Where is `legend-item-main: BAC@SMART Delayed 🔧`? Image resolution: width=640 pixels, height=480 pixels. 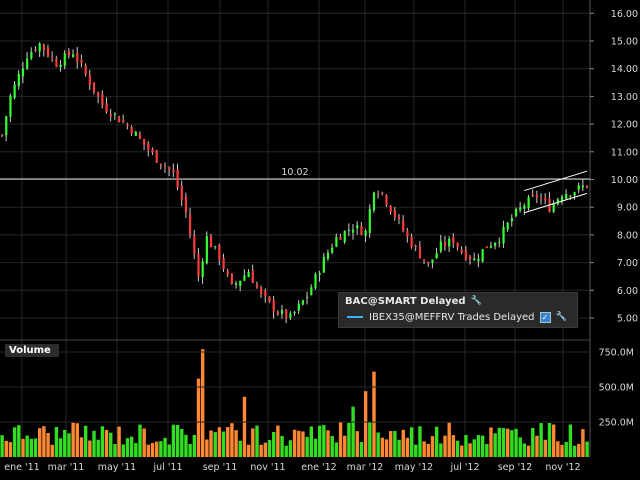
legend-item-main: BAC@SMART Delayed 🔧 is located at coordinates (458, 301).